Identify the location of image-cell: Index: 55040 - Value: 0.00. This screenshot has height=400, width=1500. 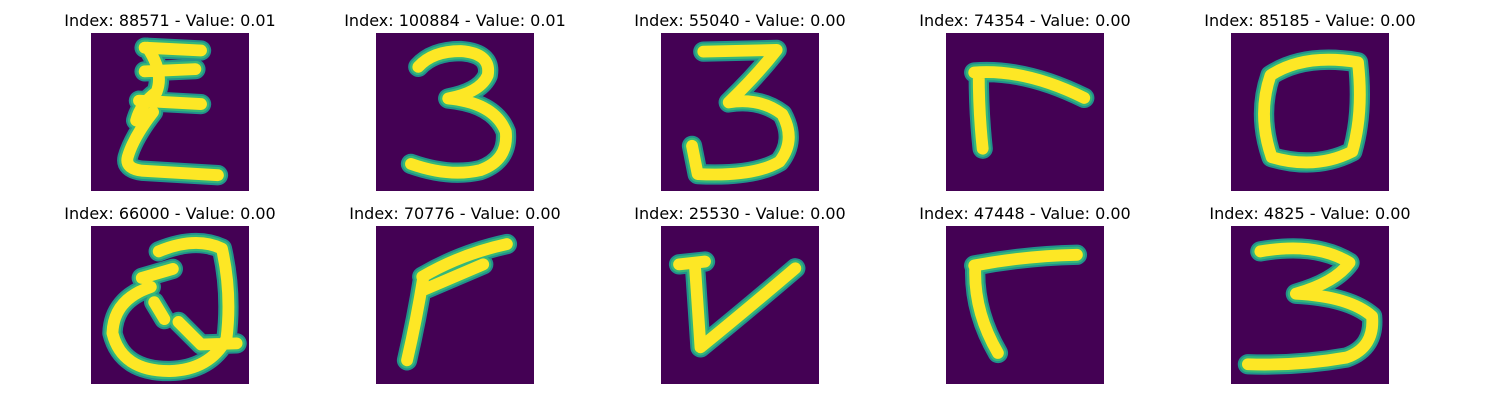
(740, 102).